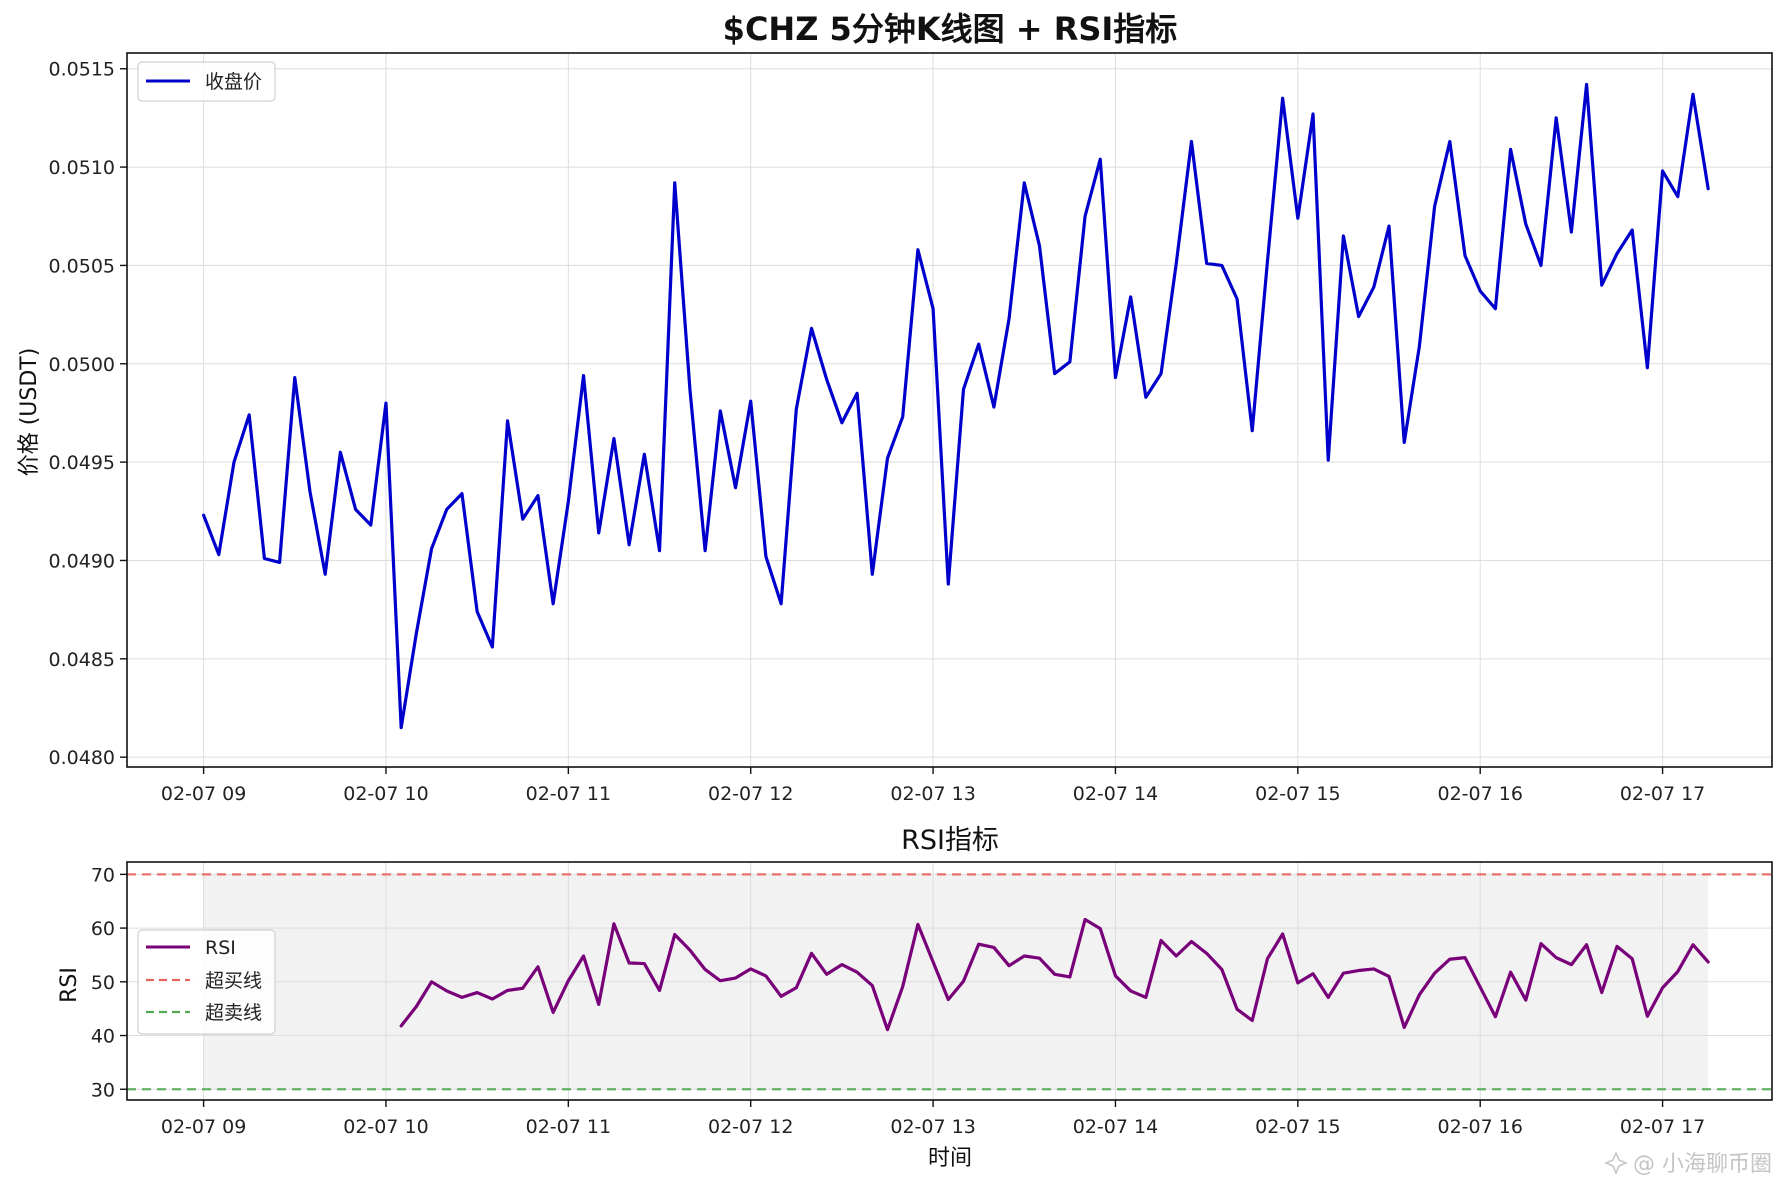 This screenshot has width=1784, height=1185. Describe the element at coordinates (220, 948) in the screenshot. I see `legend-label-rsi: RSI` at that location.